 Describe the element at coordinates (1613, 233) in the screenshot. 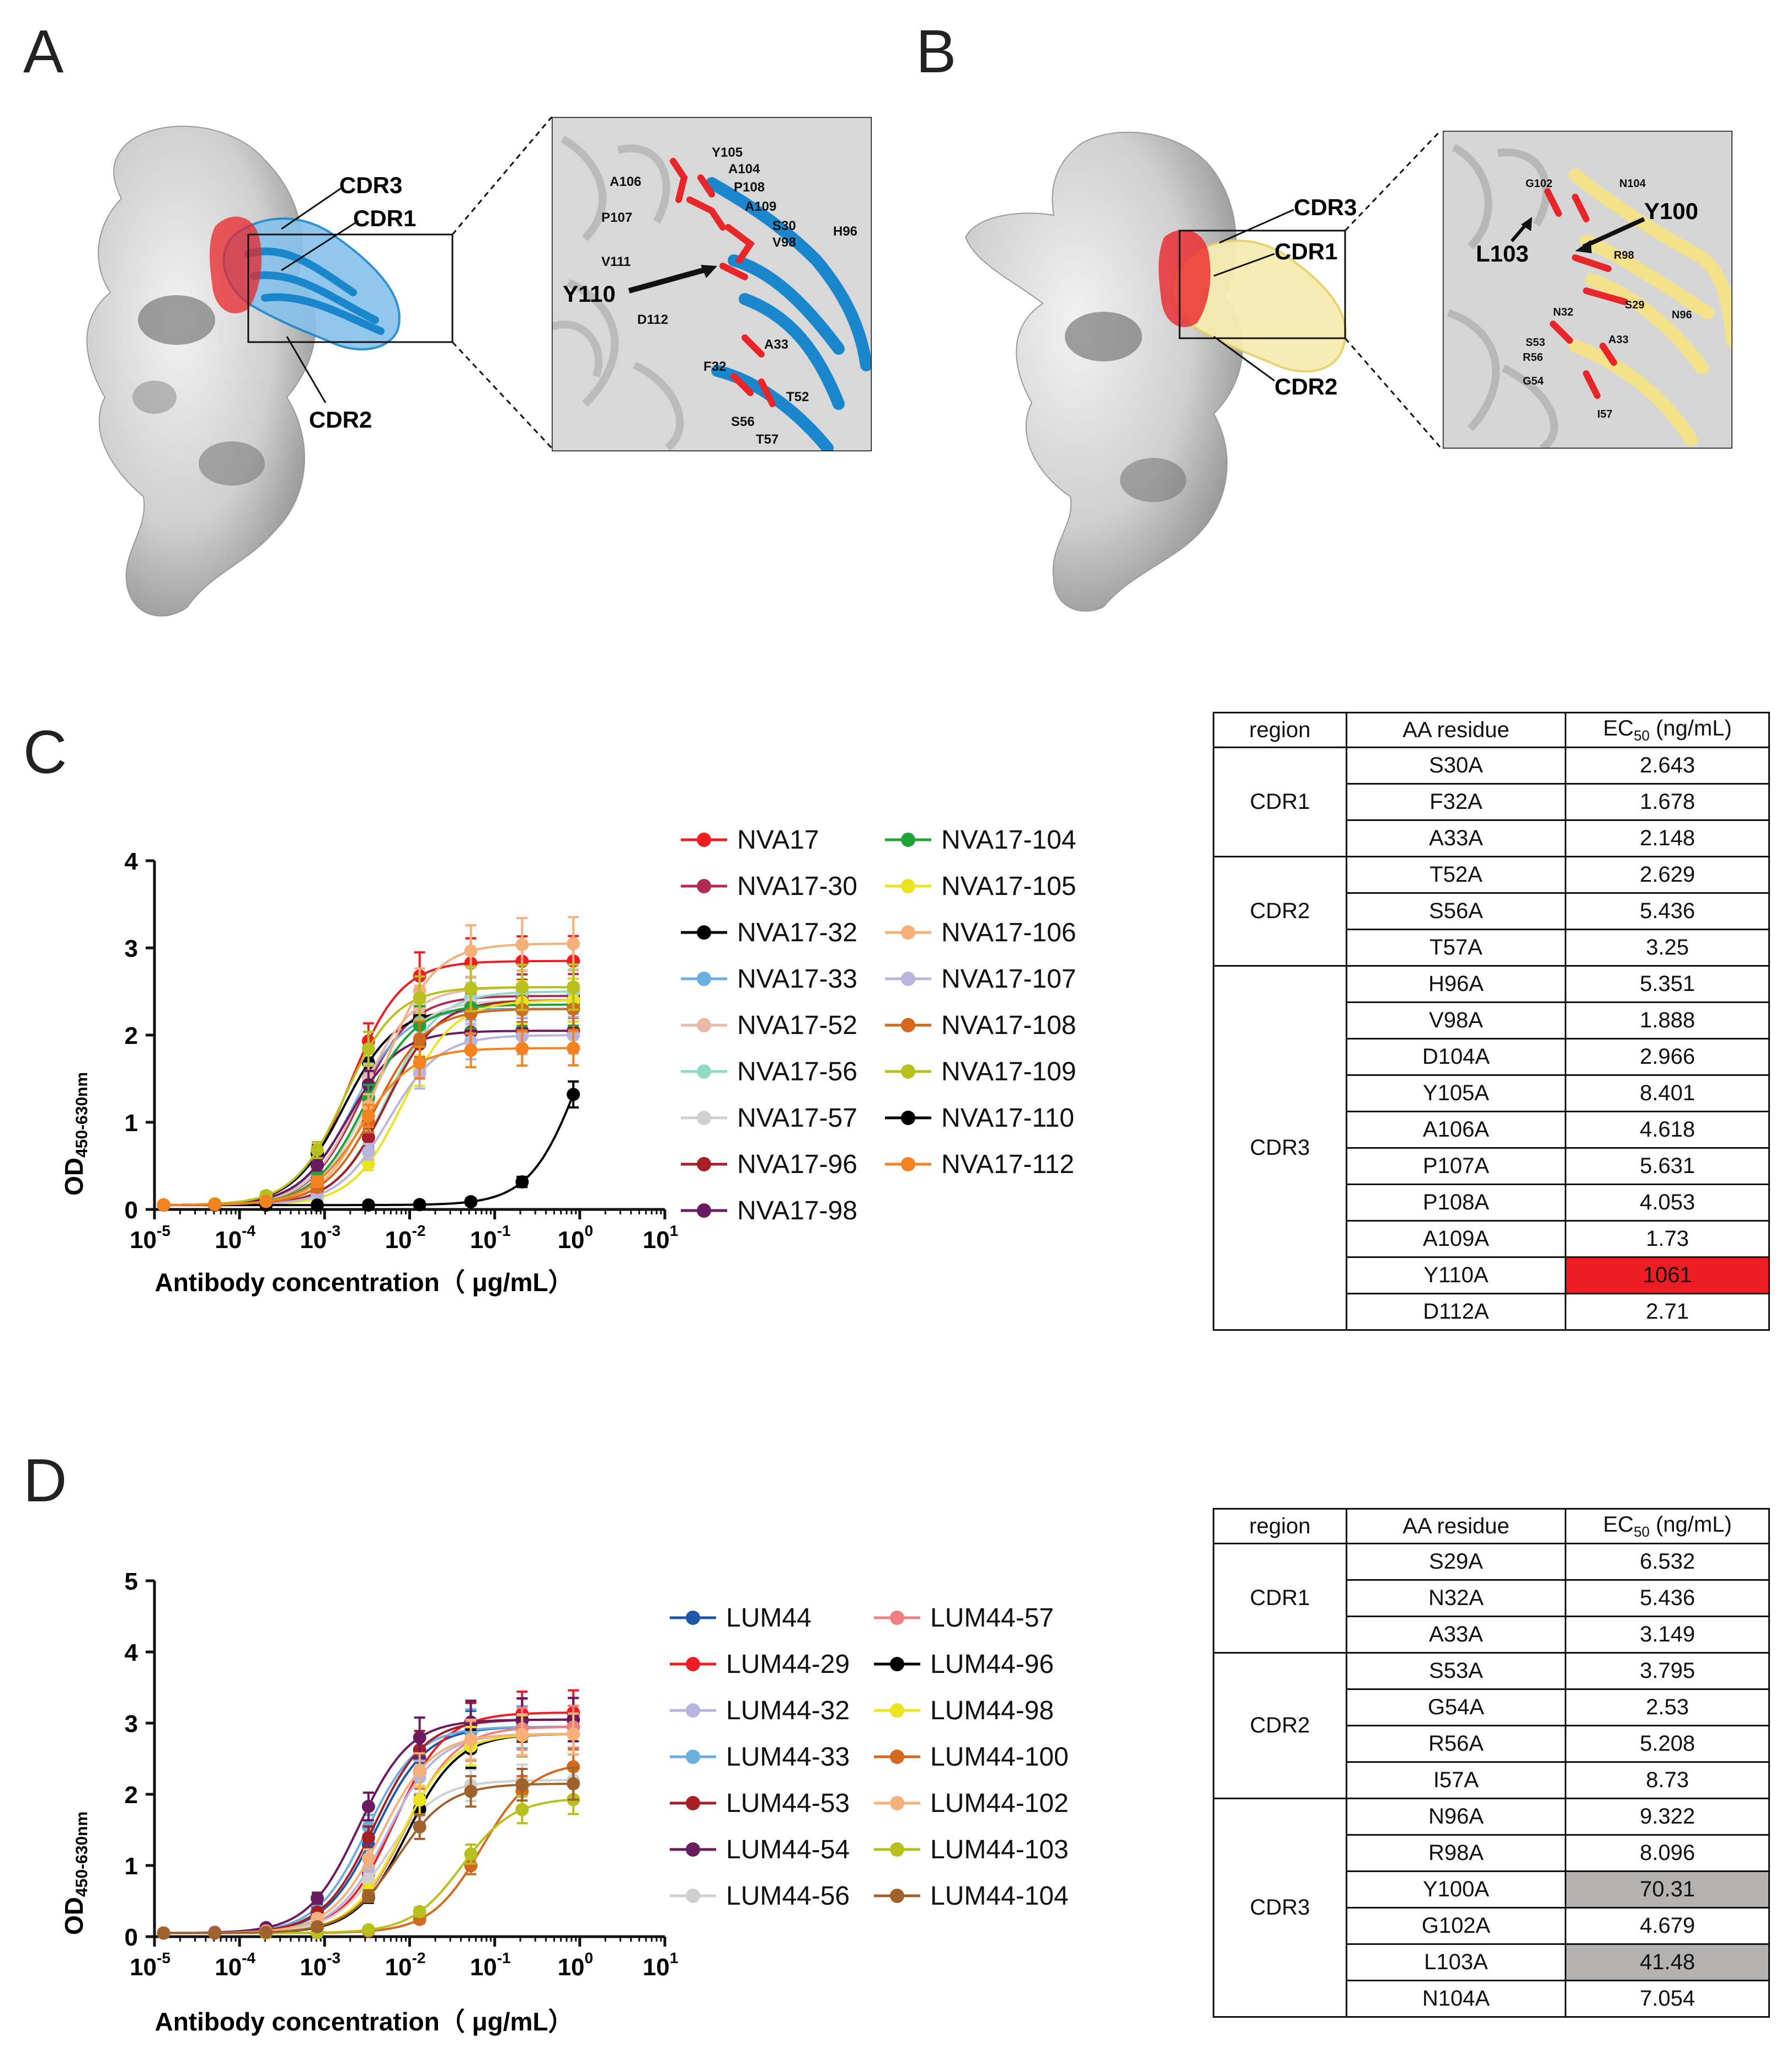

I see `y100-arrow` at that location.